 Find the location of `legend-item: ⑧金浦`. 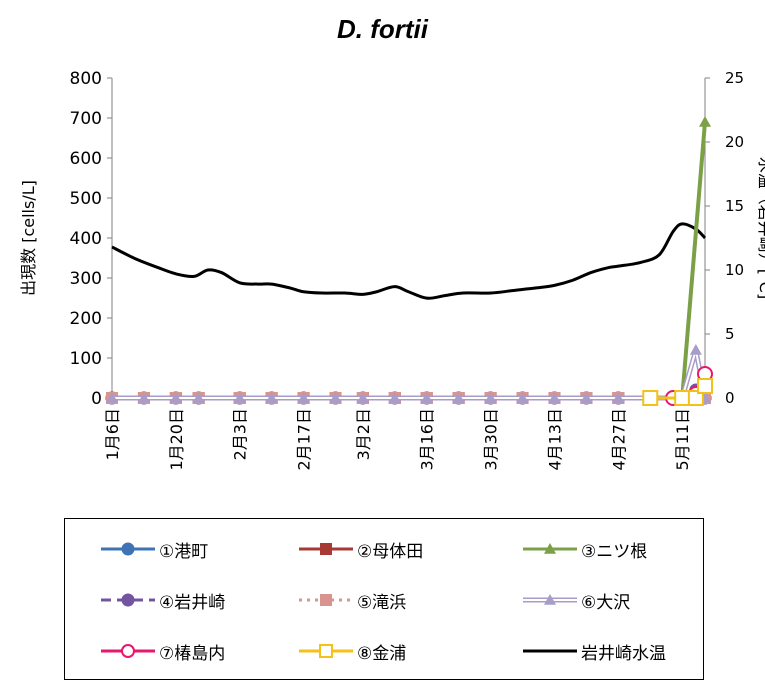

legend-item: ⑧金浦 is located at coordinates (351, 651).